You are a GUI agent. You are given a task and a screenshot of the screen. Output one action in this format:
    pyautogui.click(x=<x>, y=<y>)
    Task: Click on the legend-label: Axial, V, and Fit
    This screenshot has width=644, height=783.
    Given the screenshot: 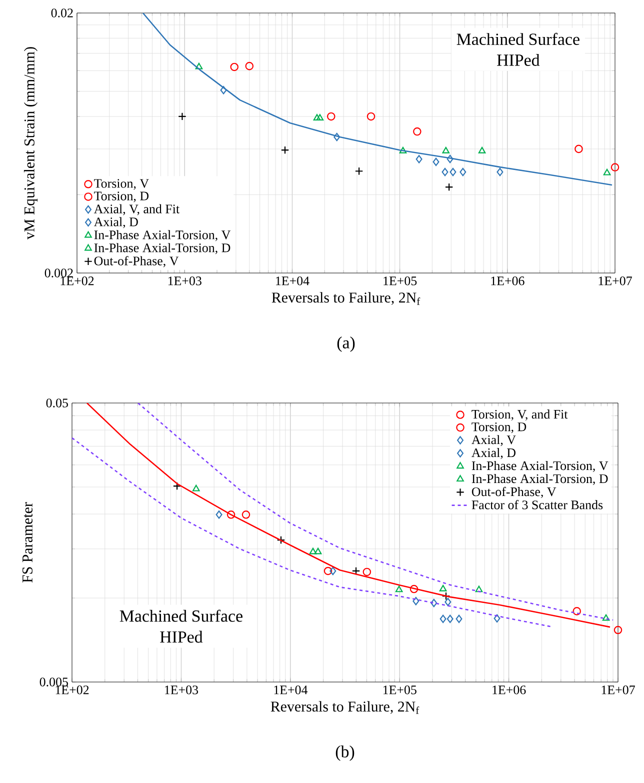 What is the action you would take?
    pyautogui.click(x=137, y=210)
    